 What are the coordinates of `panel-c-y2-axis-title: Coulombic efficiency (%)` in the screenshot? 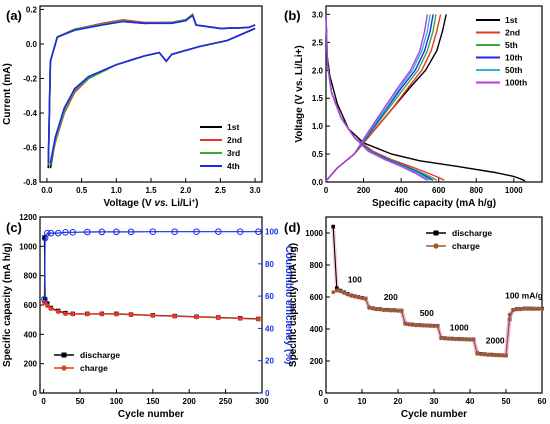 It's located at (288, 305).